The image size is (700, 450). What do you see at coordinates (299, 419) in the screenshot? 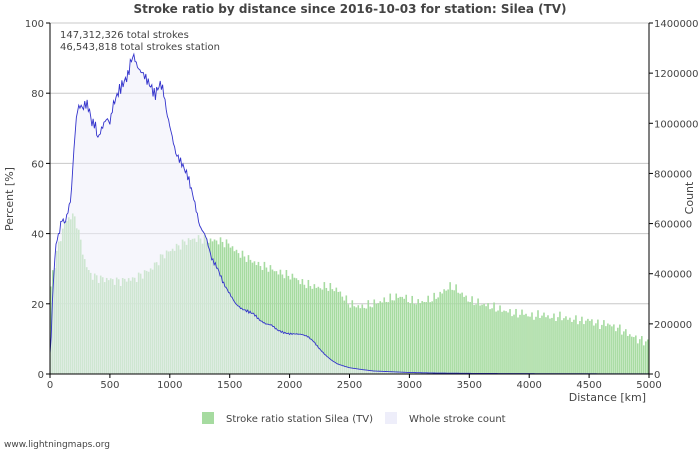
I see `legend-label-ratio: Stroke ratio station Silea (TV)` at bounding box center [299, 419].